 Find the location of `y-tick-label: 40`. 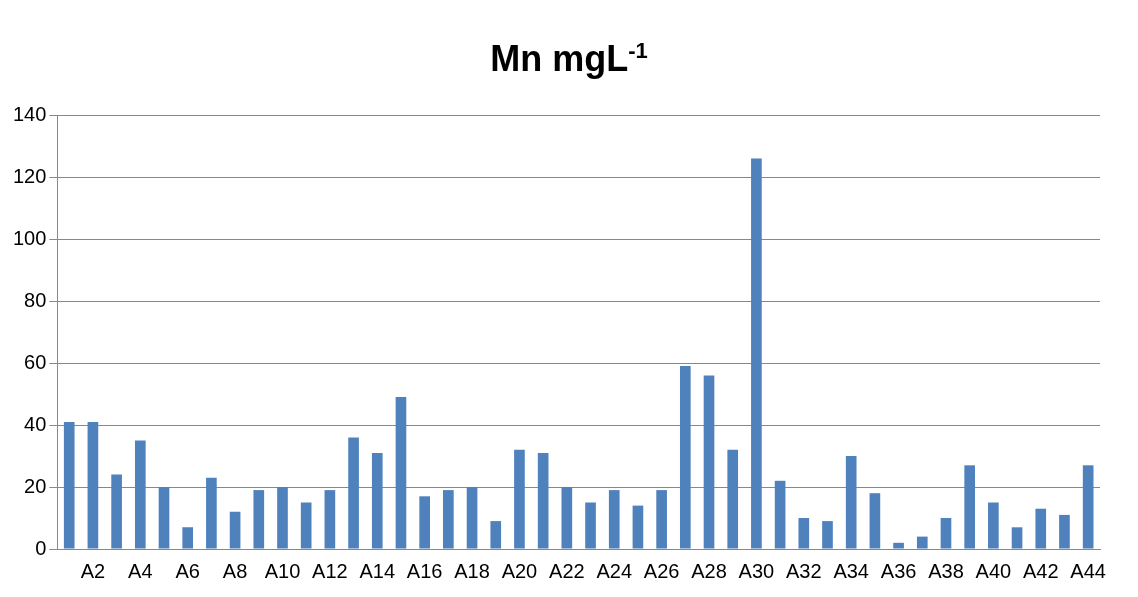

y-tick-label: 40 is located at coordinates (35, 423).